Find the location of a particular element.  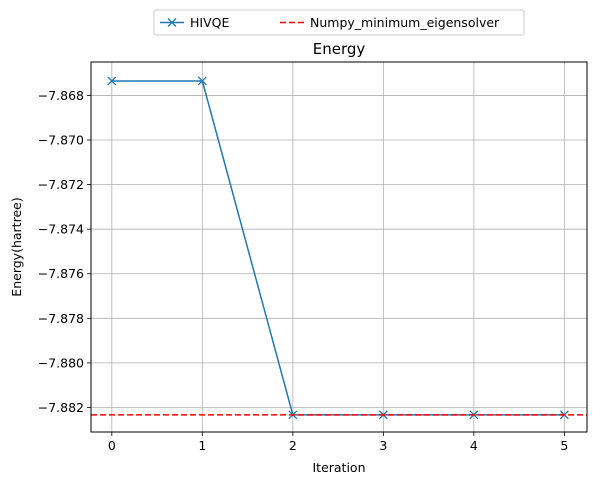

legend-item: HIVQE is located at coordinates (194, 22).